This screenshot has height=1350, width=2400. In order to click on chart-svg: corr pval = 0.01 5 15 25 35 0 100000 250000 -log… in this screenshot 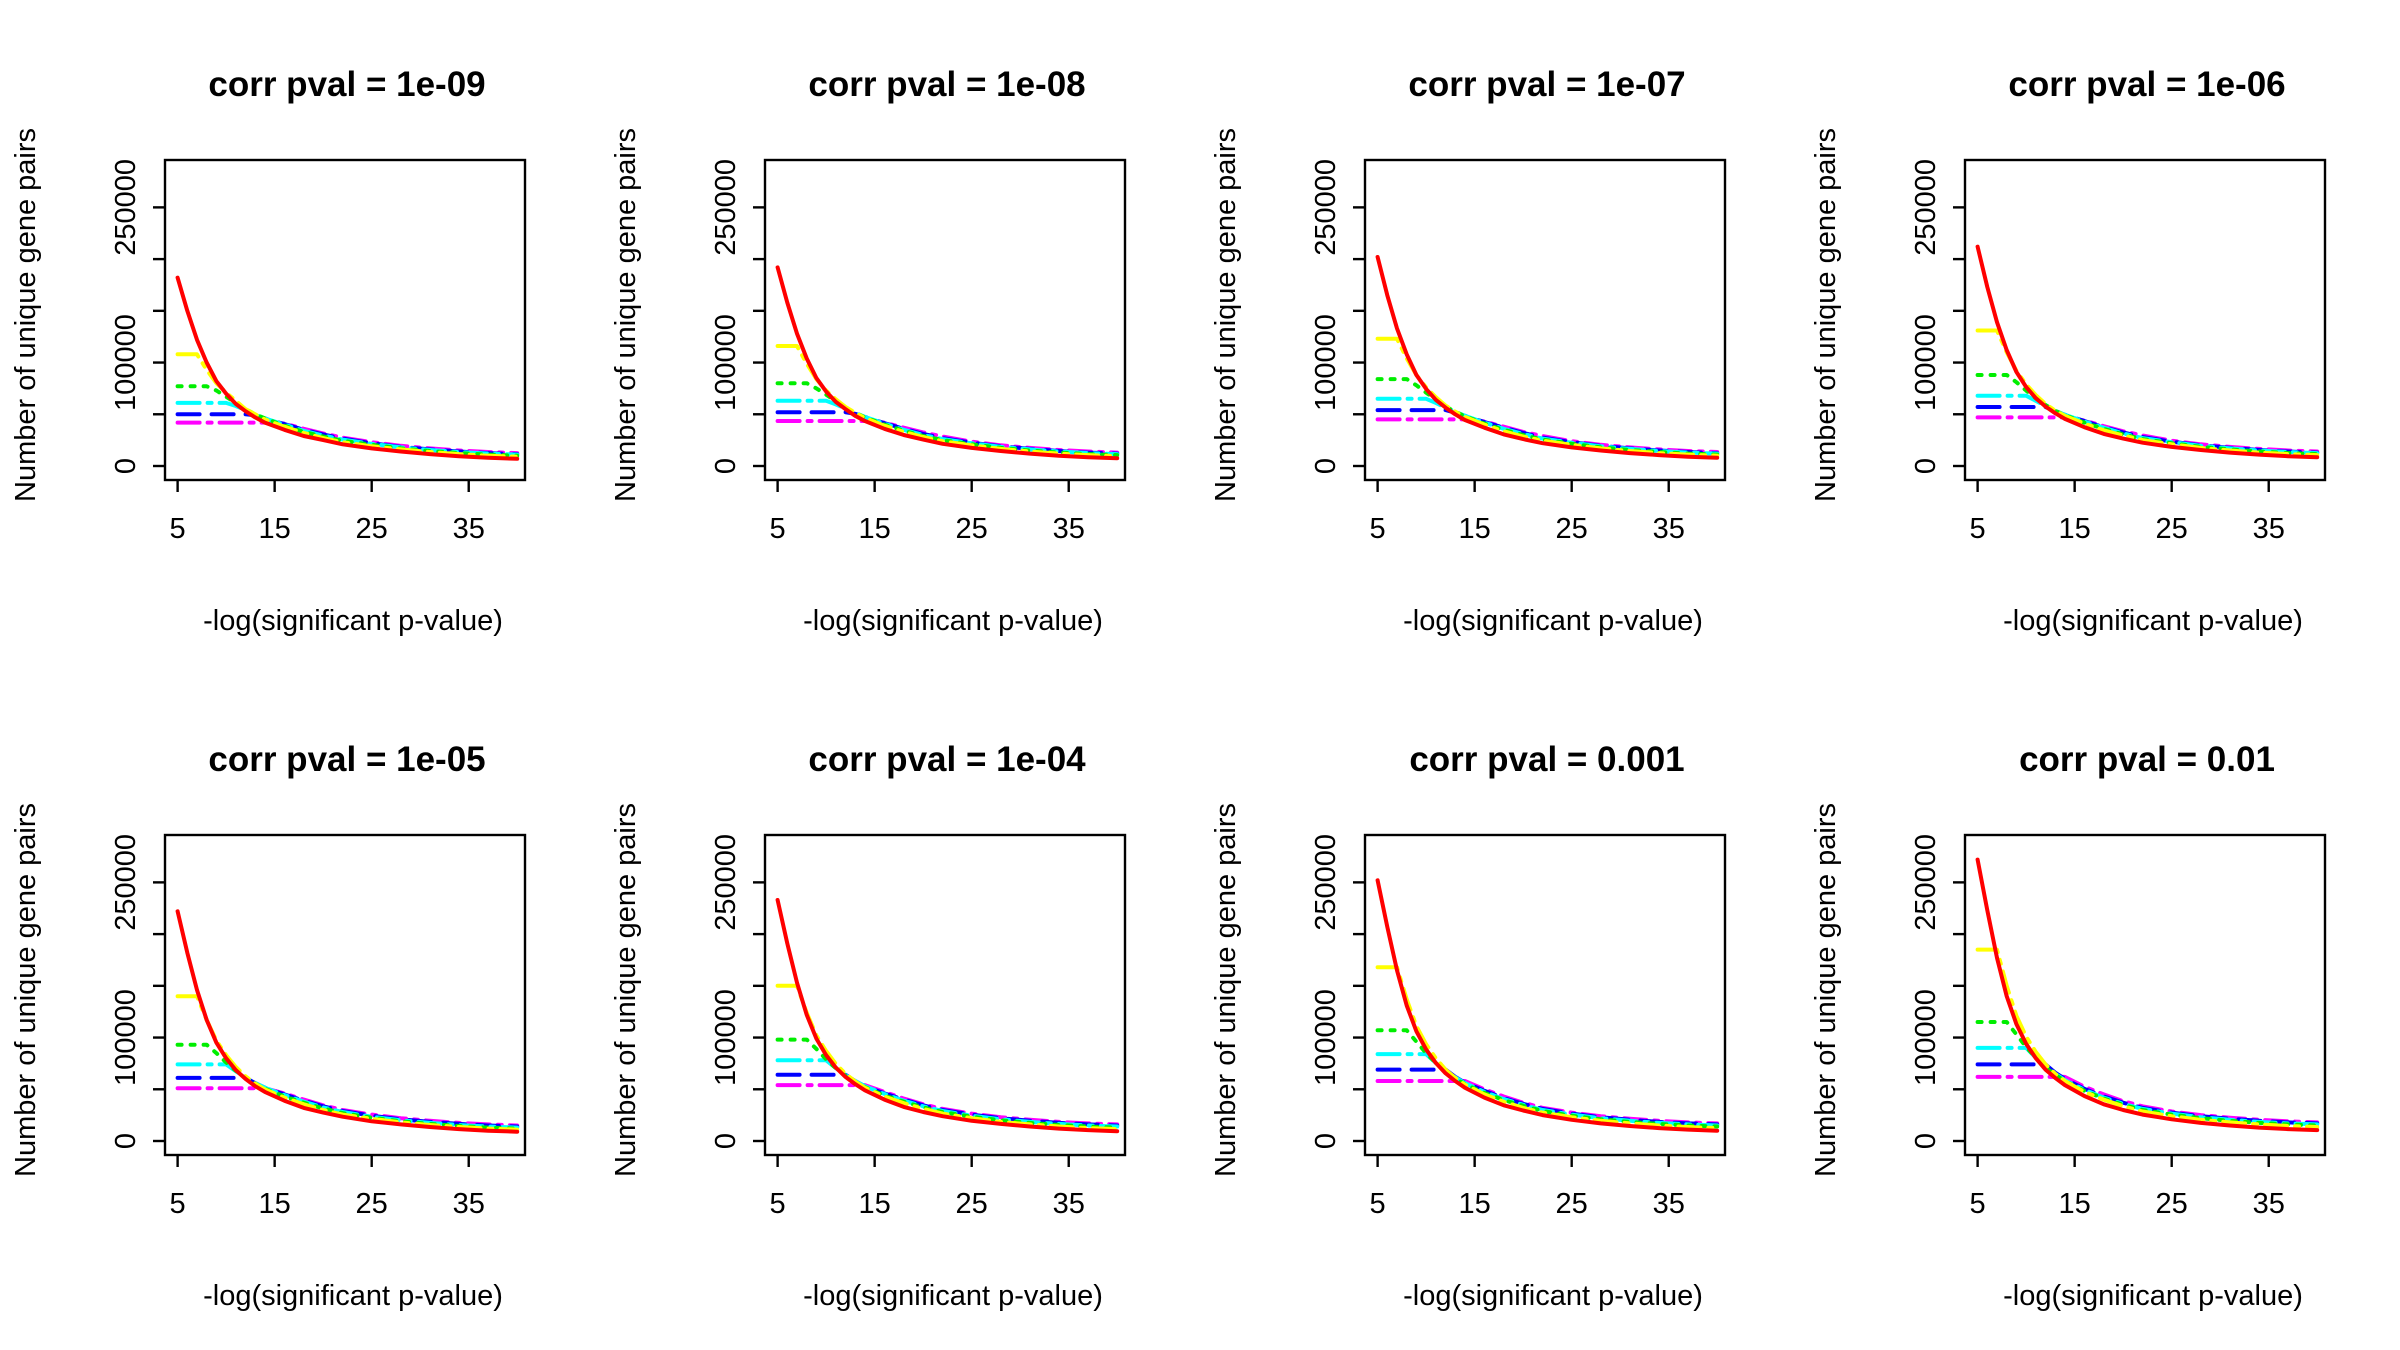, I will do `click(2068, 1026)`.